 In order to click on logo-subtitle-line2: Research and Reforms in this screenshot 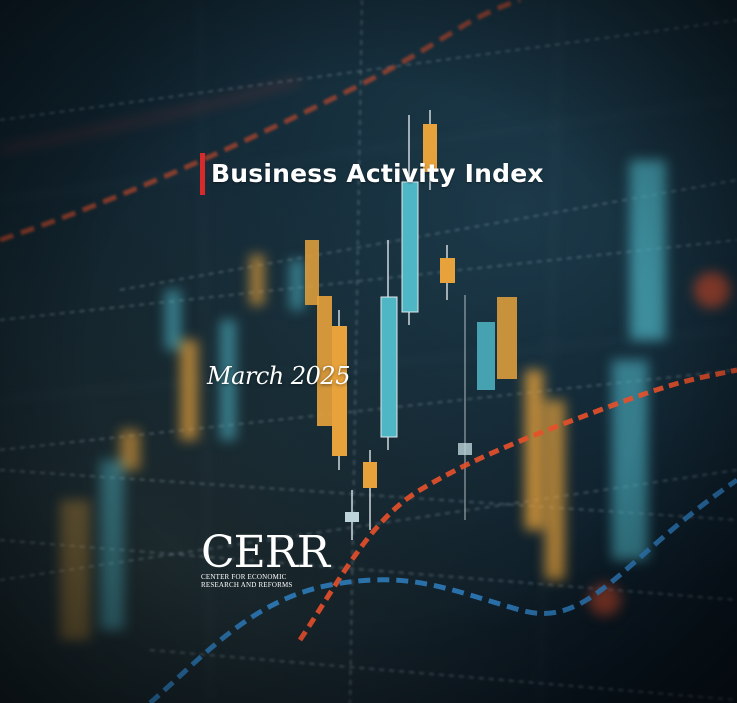, I will do `click(247, 585)`.